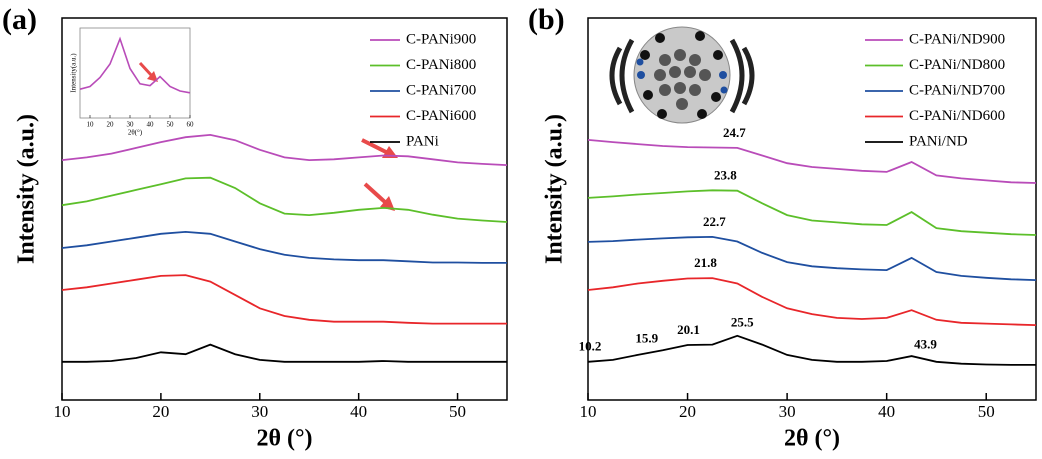 The height and width of the screenshot is (459, 1042). What do you see at coordinates (957, 116) in the screenshot?
I see `legend-label: C-PANi/ND600` at bounding box center [957, 116].